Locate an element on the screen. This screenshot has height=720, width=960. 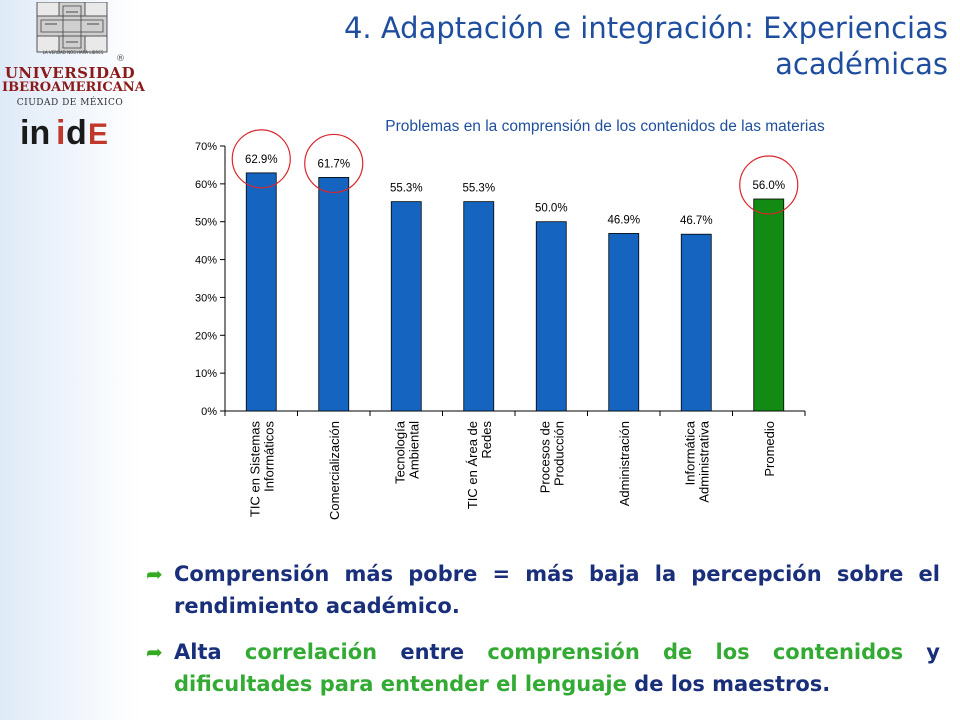
bullet-segment: Alta is located at coordinates (209, 652).